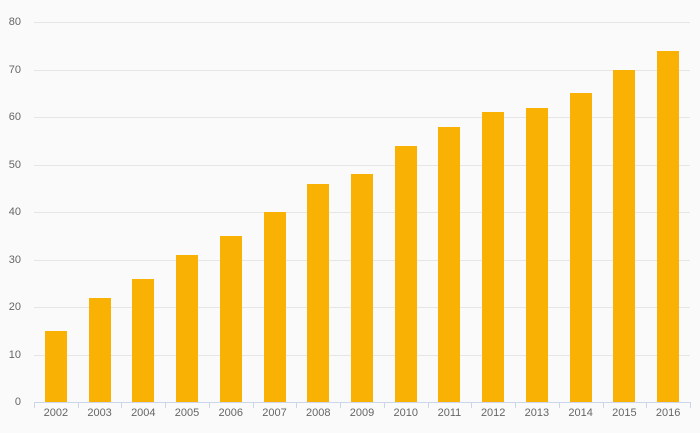  What do you see at coordinates (14, 117) in the screenshot?
I see `y-axis-label-60: 60` at bounding box center [14, 117].